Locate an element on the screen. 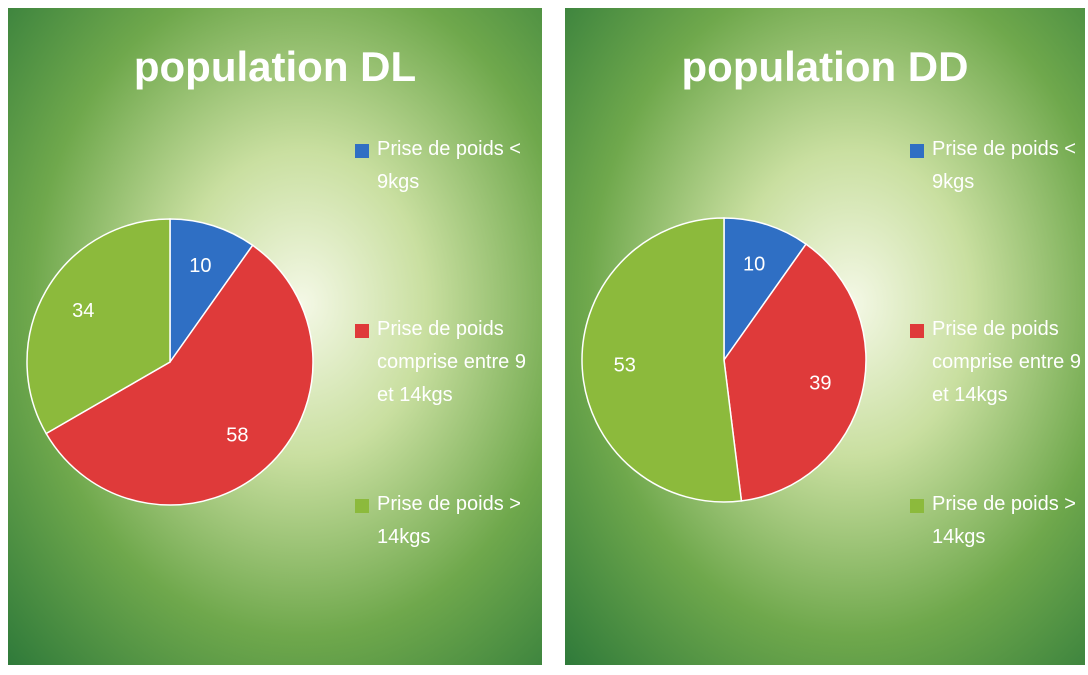 This screenshot has width=1088, height=675. data-label: 58 is located at coordinates (237, 435).